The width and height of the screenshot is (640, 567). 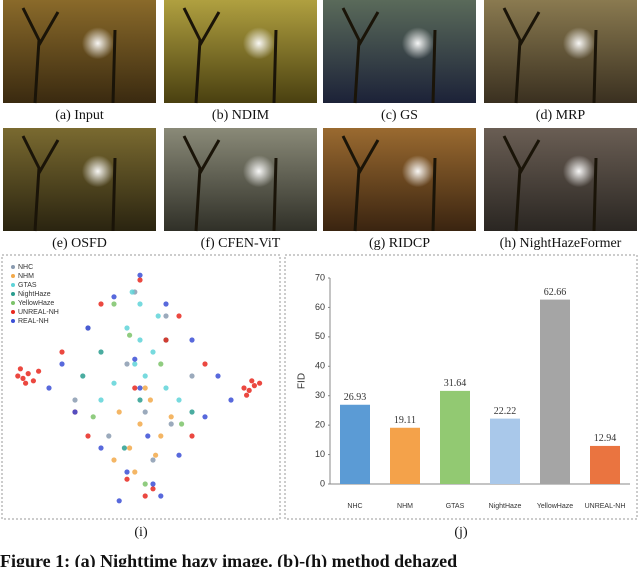 What do you see at coordinates (38, 312) in the screenshot?
I see `legend-label: UNREAL-NH` at bounding box center [38, 312].